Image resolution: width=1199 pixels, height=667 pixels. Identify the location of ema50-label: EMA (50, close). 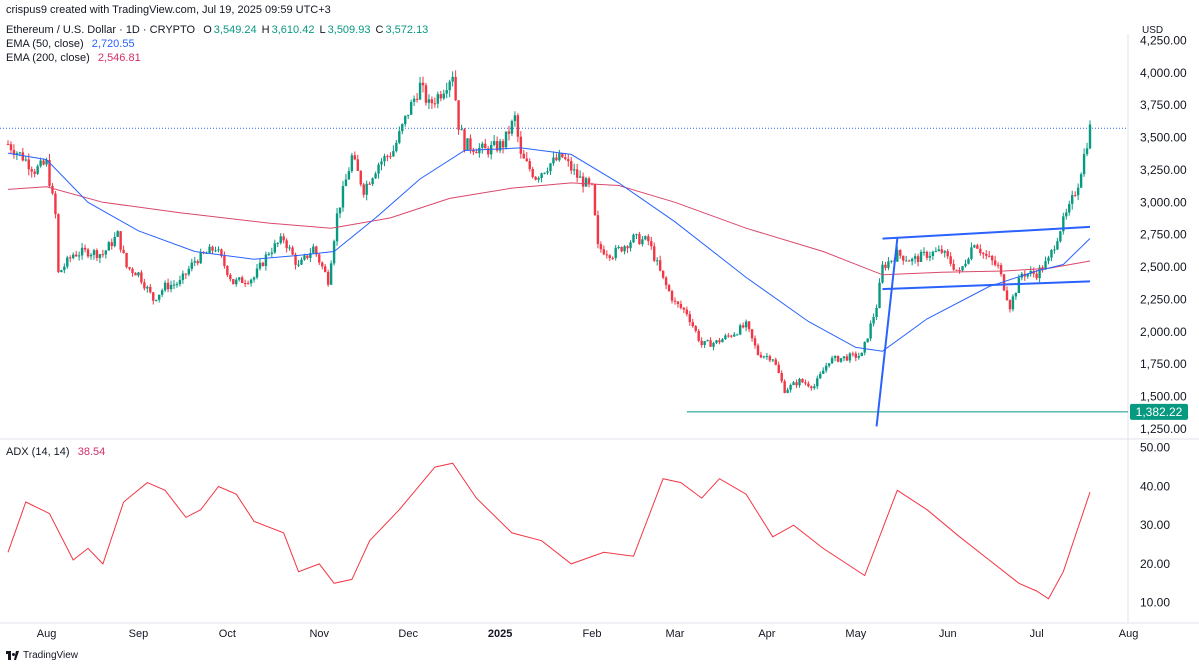
(45, 44).